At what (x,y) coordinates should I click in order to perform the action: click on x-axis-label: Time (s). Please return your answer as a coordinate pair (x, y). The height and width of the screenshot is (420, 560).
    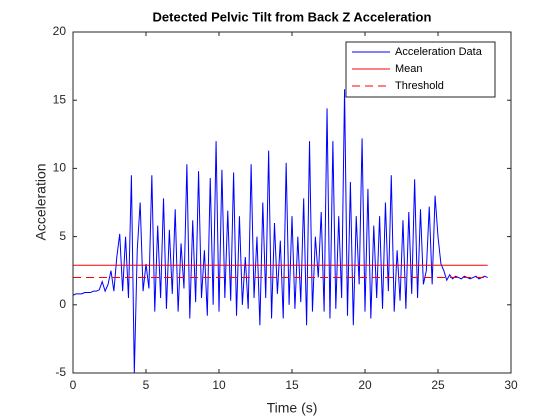
    Looking at the image, I should click on (292, 408).